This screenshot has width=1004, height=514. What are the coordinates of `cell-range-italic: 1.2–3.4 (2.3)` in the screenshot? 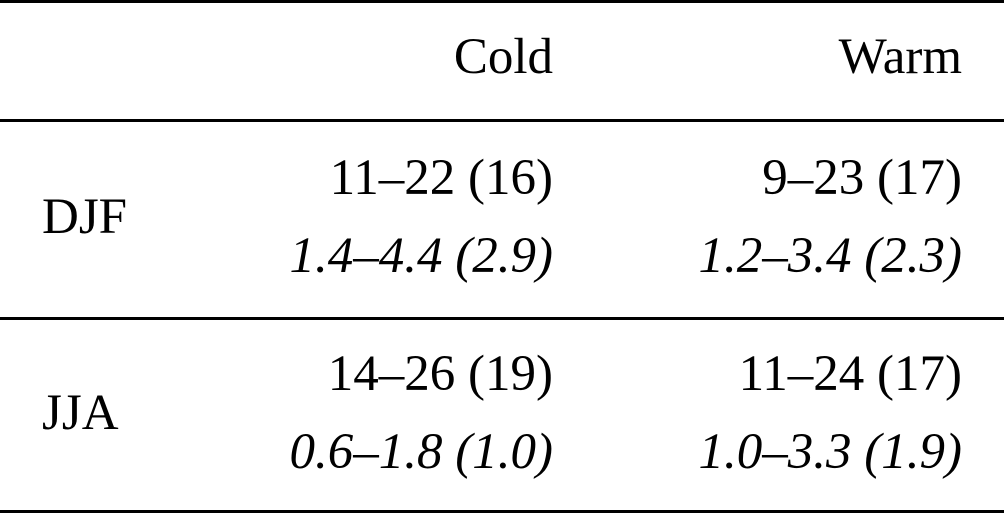 It's located at (830, 256).